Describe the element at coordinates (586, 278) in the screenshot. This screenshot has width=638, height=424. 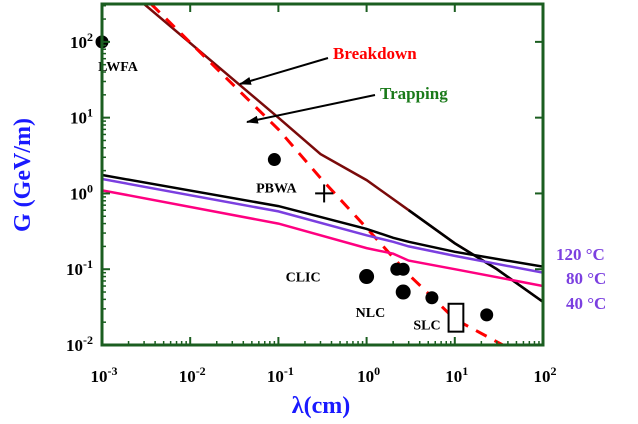
I see `right-label-80: 80 °C` at that location.